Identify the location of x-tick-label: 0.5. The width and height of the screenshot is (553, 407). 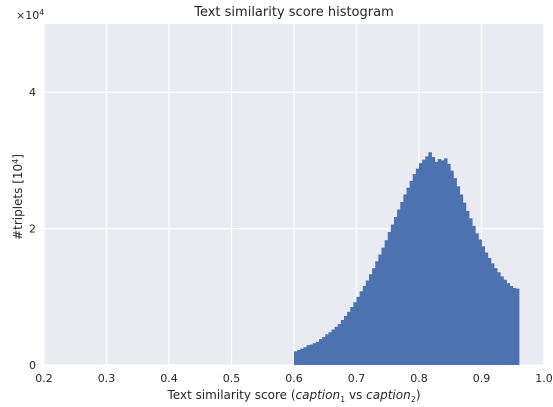
(232, 378).